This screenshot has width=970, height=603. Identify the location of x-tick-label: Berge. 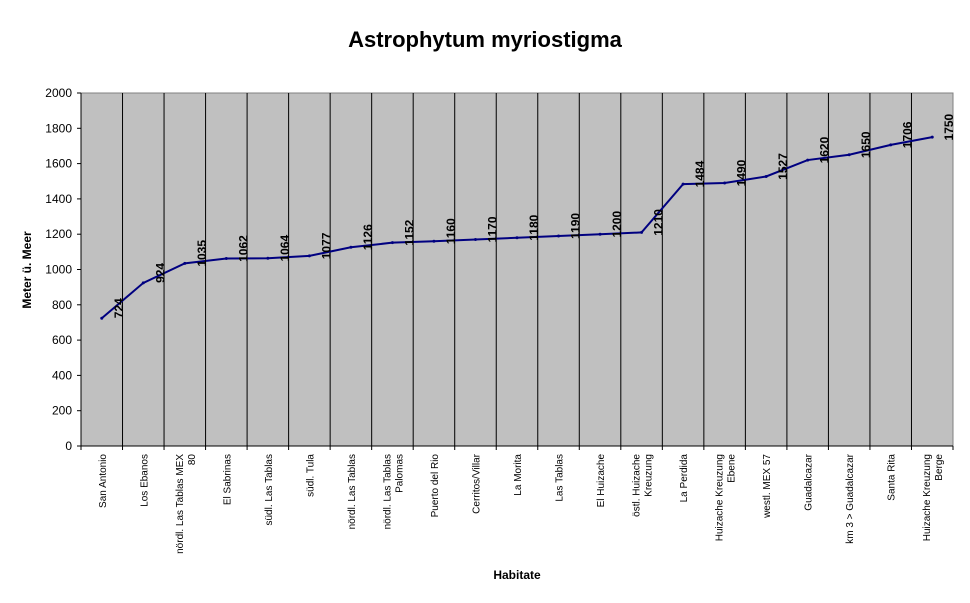
(939, 467).